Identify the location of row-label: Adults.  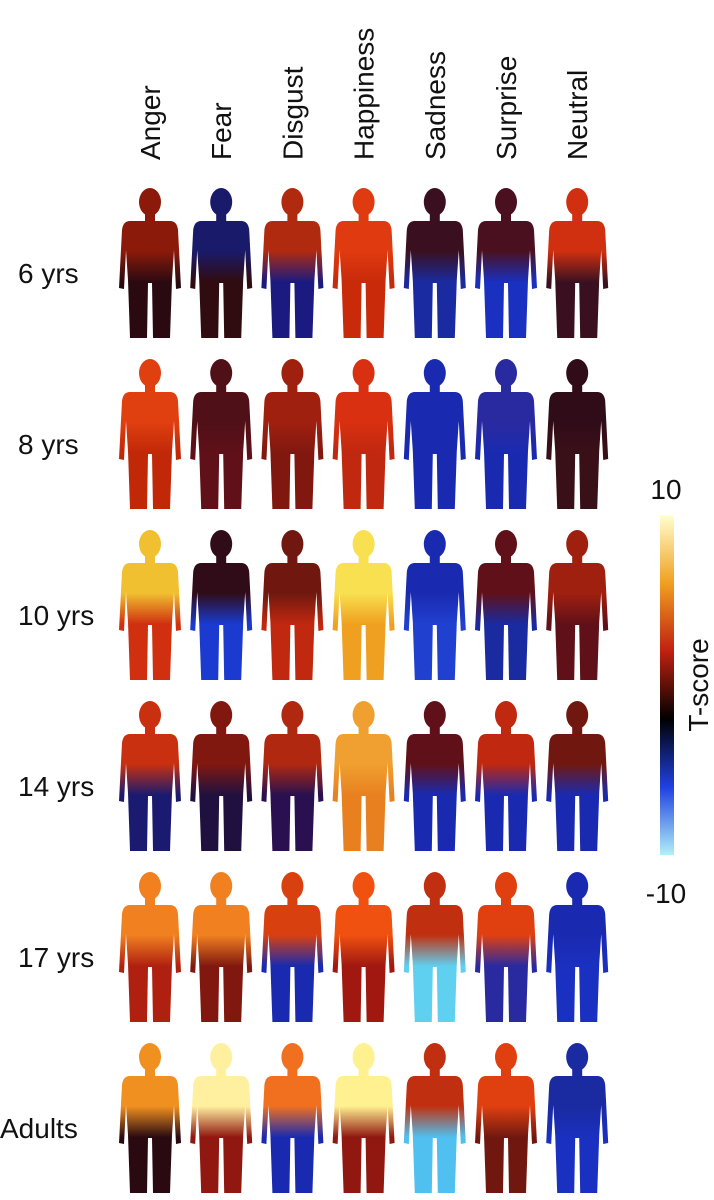
(39, 1128).